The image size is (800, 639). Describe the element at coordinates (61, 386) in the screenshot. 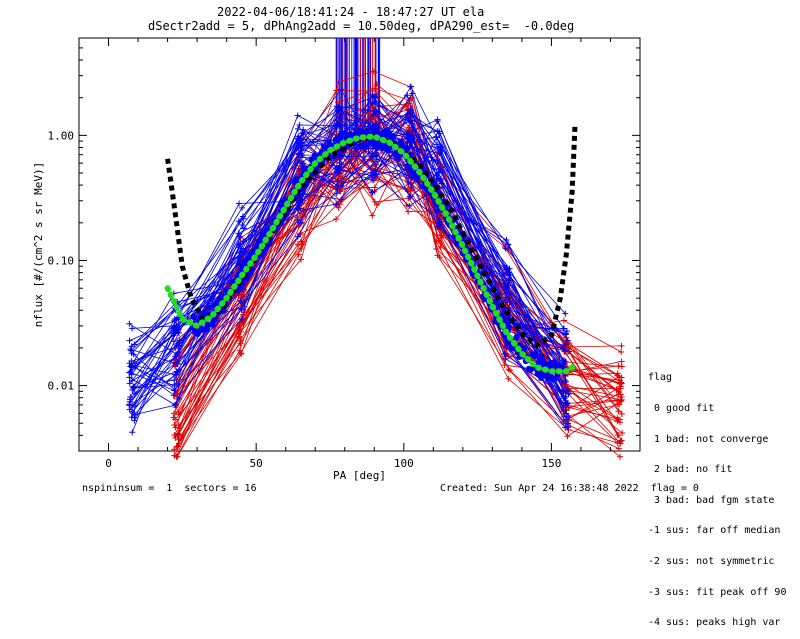

I see `y-tick-label: 0.01` at that location.